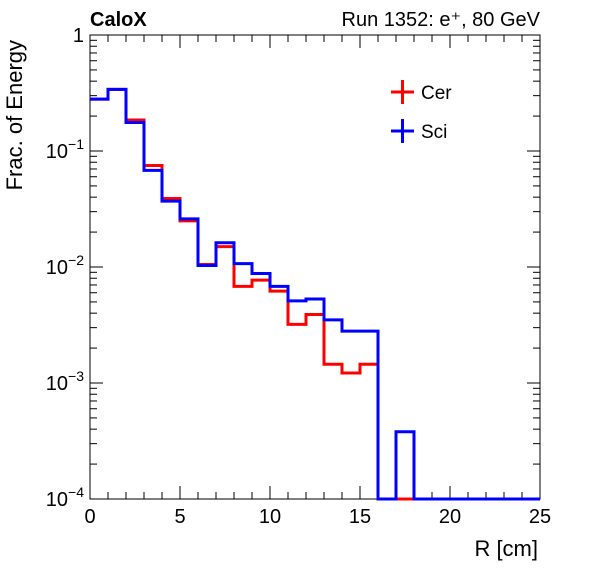 The height and width of the screenshot is (572, 596). Describe the element at coordinates (421, 111) in the screenshot. I see `legend: Cer Sci` at that location.